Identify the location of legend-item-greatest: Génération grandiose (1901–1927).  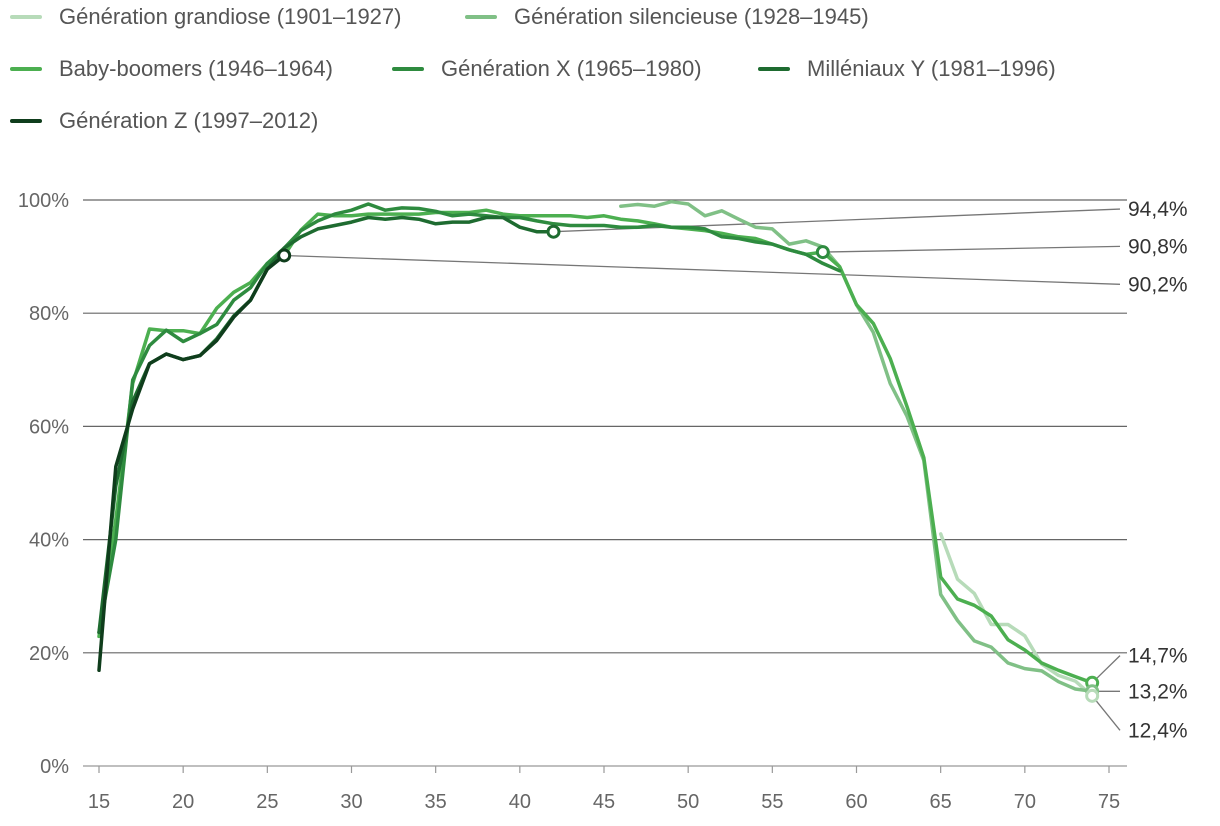
(205, 17).